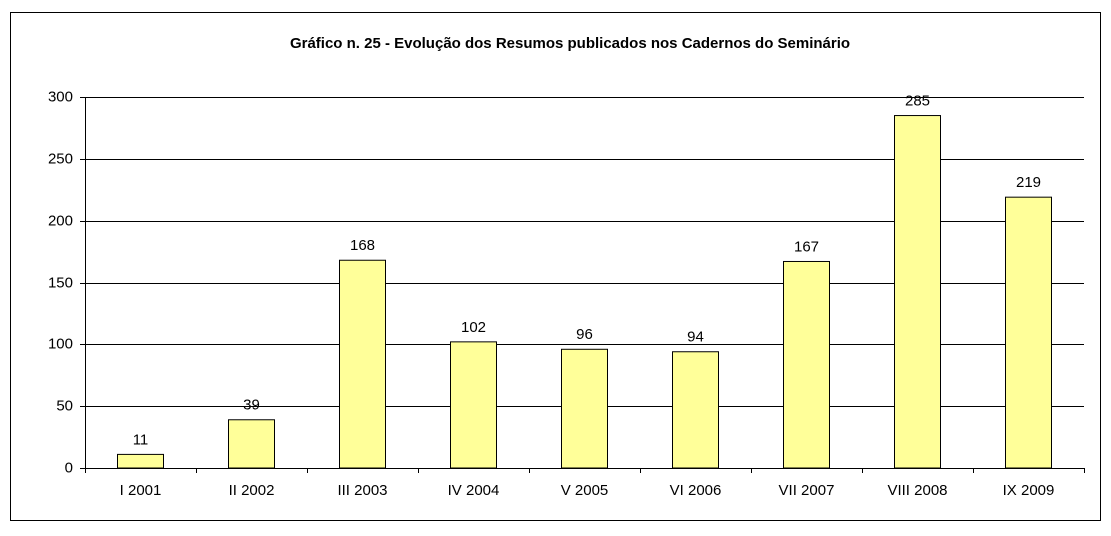  Describe the element at coordinates (917, 101) in the screenshot. I see `data-label: 285` at that location.